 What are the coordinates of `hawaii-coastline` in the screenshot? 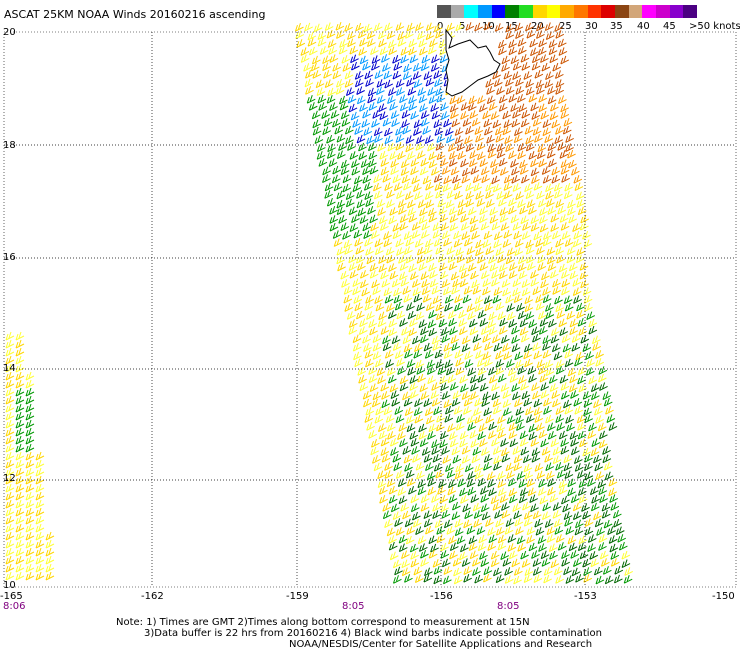 It's located at (473, 62).